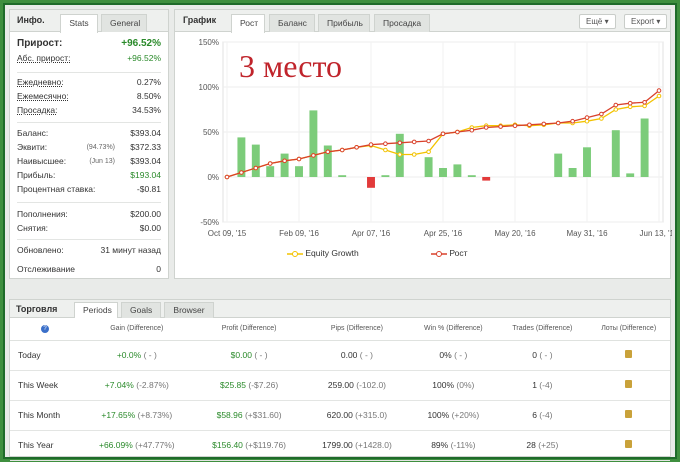  Describe the element at coordinates (465, 385) in the screenshot. I see `win-difference: (0%)` at that location.